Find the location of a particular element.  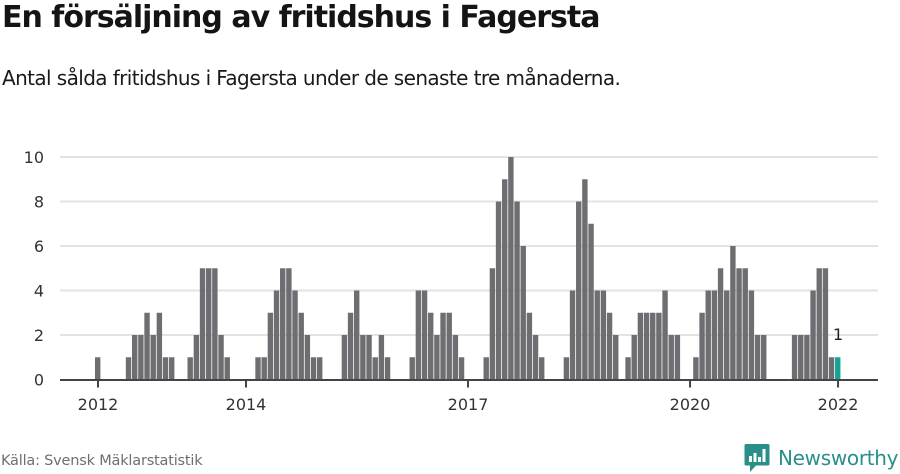

x-tick-label: 2017 is located at coordinates (468, 404).